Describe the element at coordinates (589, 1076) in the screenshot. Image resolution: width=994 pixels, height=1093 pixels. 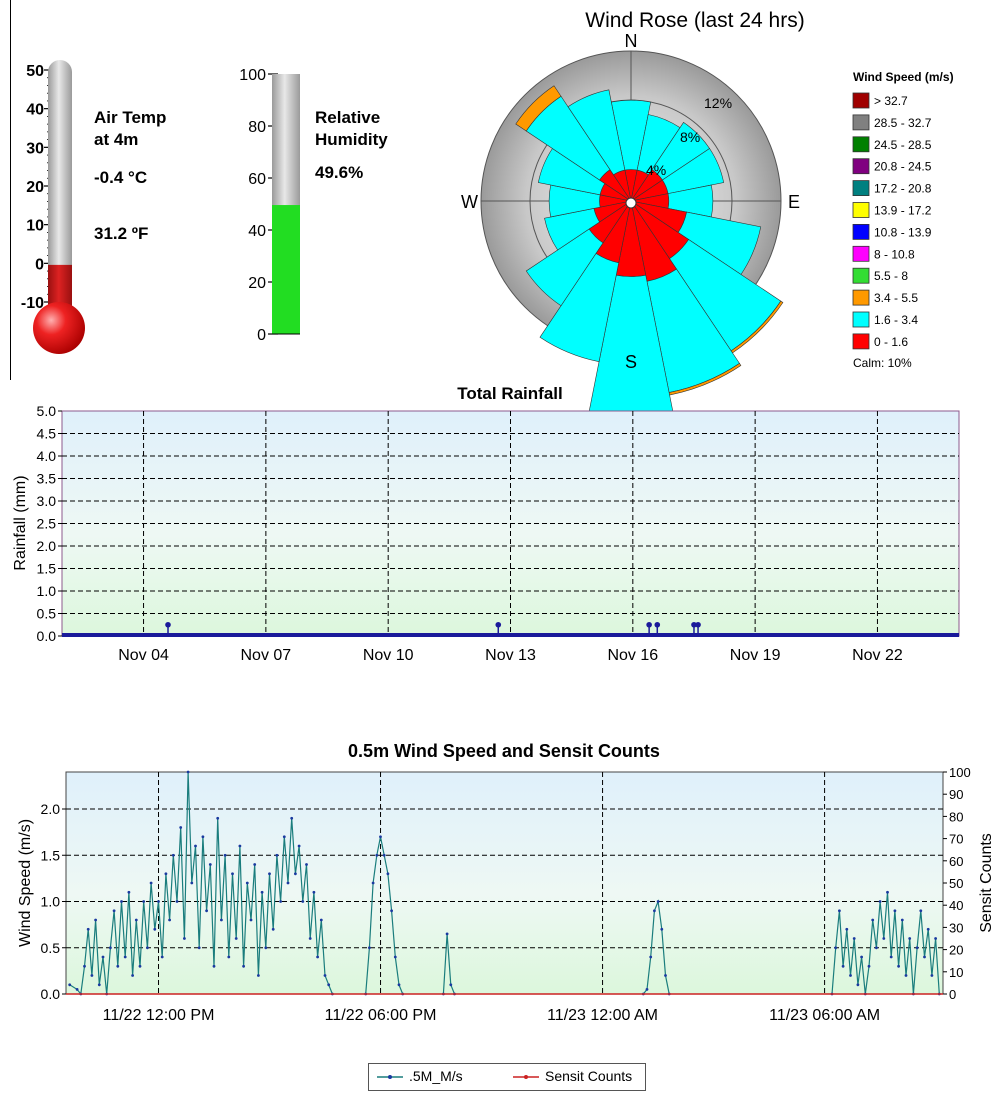
I see `legend-label-sensit: Sensit Counts` at that location.